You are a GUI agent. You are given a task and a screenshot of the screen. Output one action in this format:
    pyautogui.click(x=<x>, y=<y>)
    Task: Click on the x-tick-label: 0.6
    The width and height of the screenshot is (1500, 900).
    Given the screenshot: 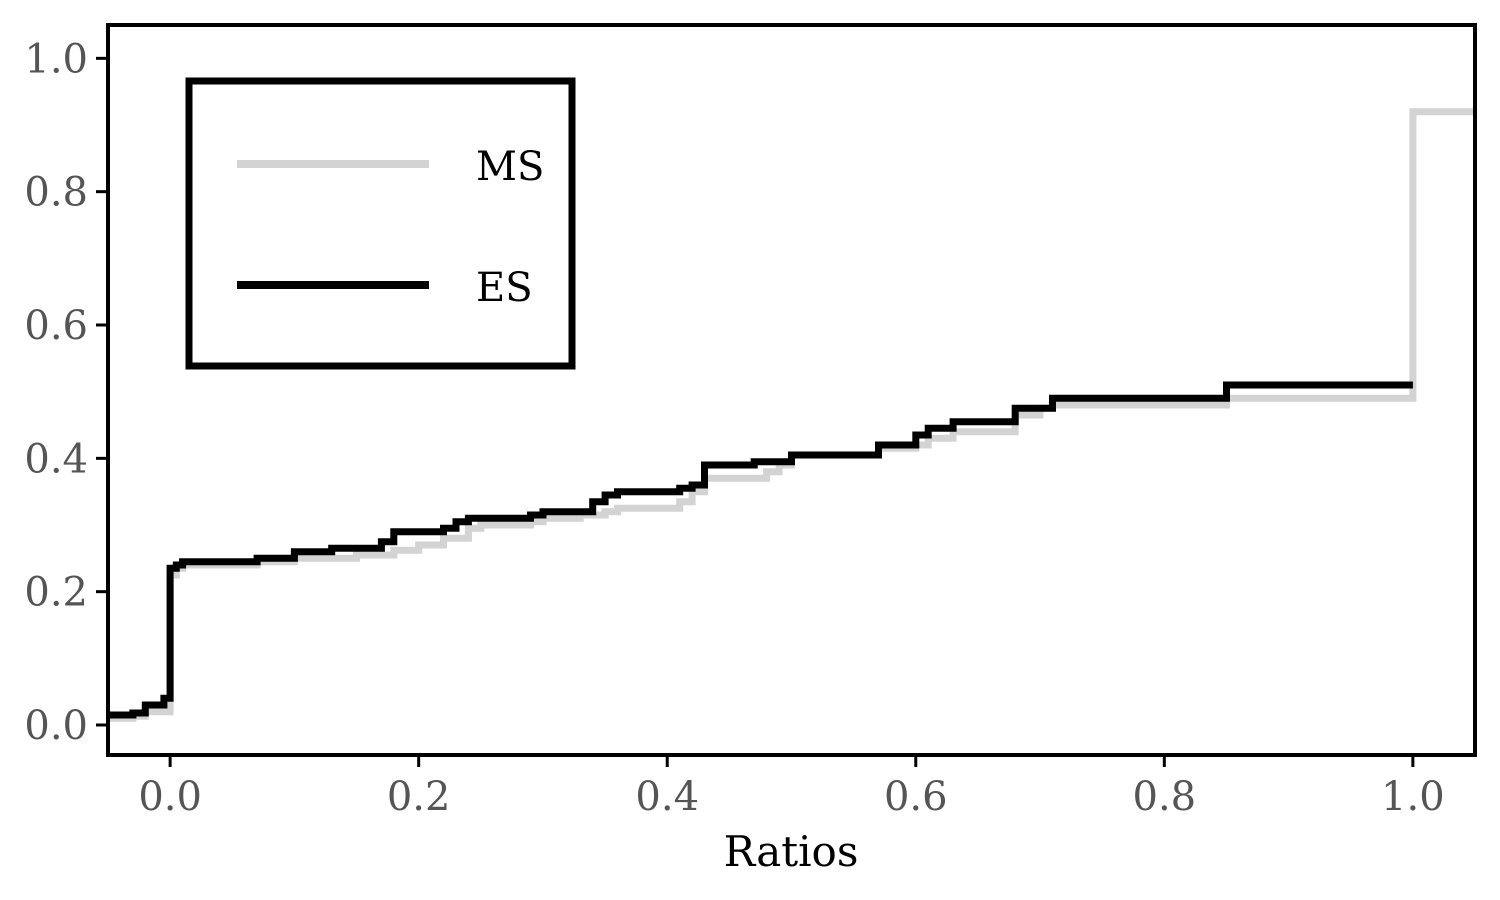 What is the action you would take?
    pyautogui.click(x=916, y=797)
    